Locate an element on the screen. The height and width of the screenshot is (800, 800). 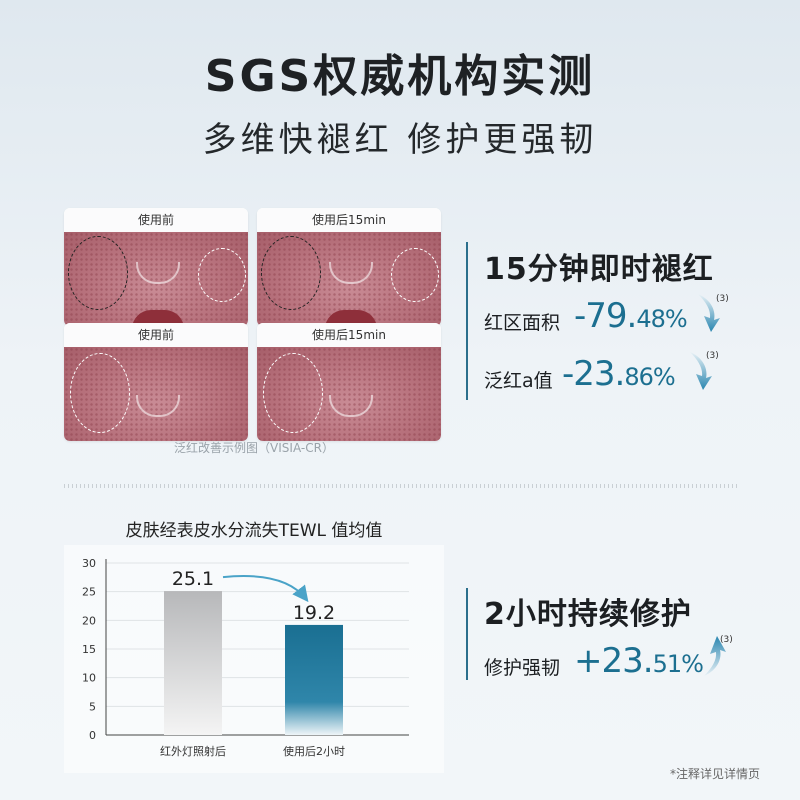
section-heading-instant: 15分钟即时褪红 is located at coordinates (599, 269).